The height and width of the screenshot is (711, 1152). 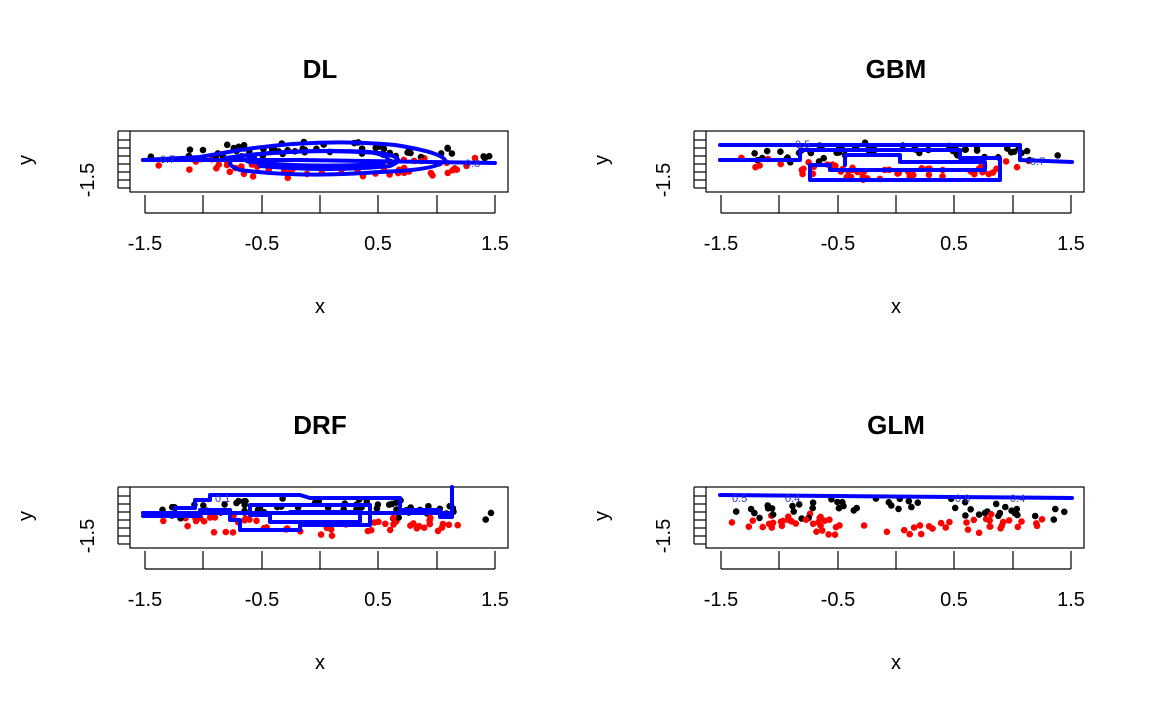 I want to click on contour-level-label: 0.4, so click(x=1017, y=499).